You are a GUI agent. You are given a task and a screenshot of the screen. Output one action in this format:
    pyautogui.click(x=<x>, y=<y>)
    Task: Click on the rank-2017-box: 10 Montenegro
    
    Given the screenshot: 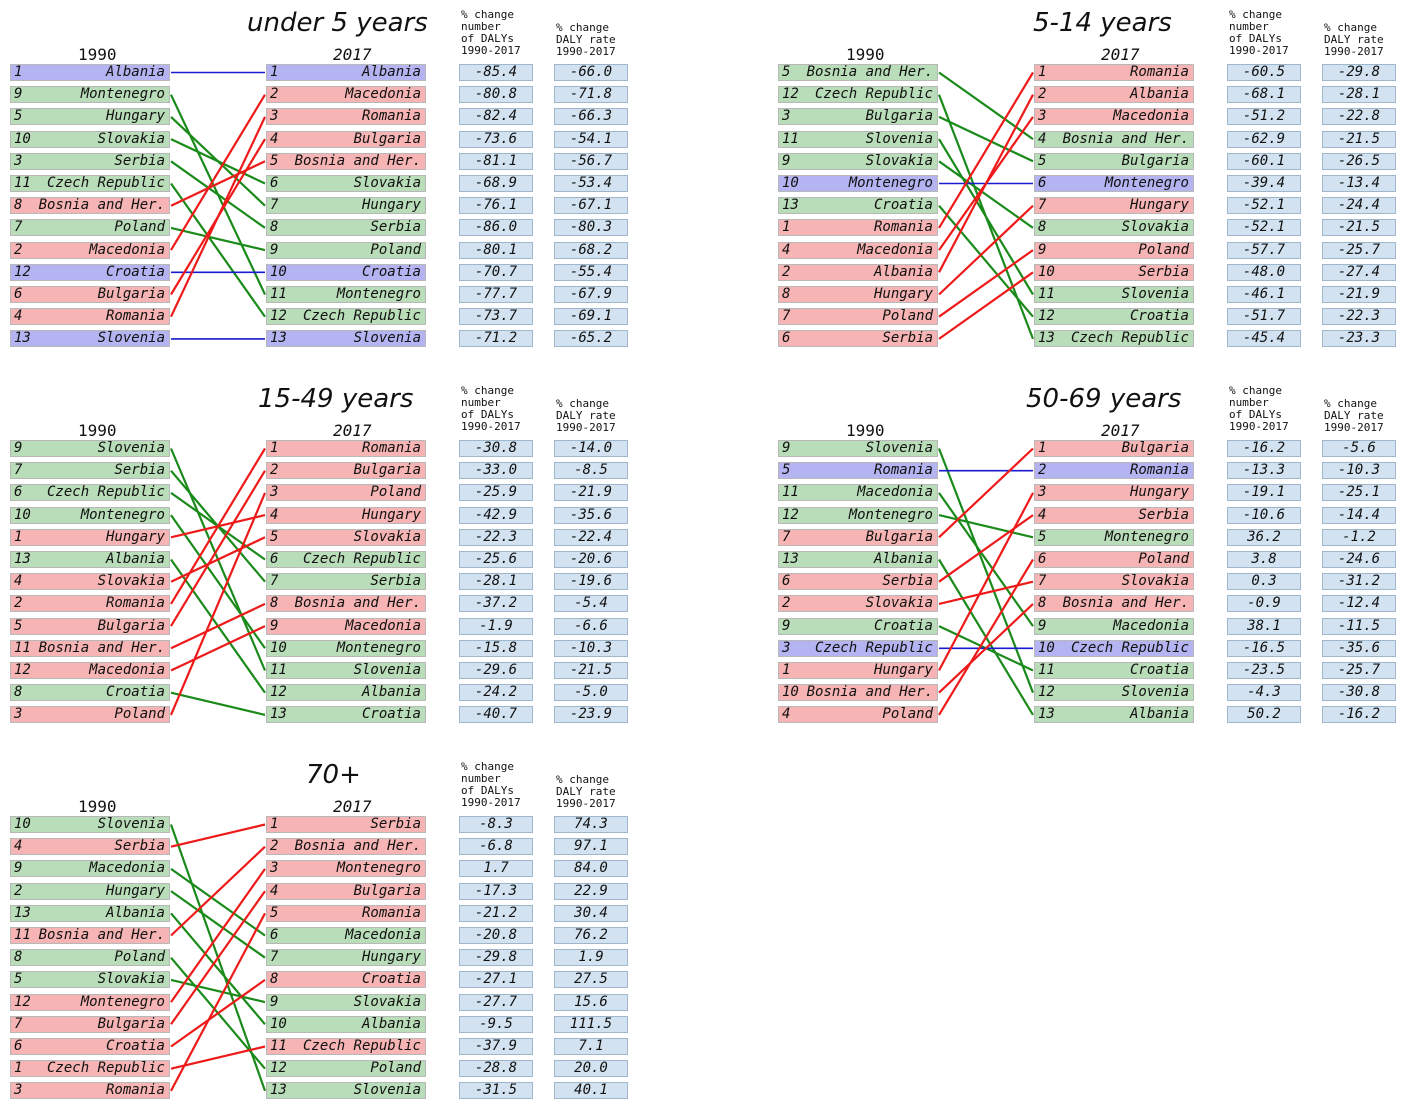 What is the action you would take?
    pyautogui.click(x=346, y=648)
    